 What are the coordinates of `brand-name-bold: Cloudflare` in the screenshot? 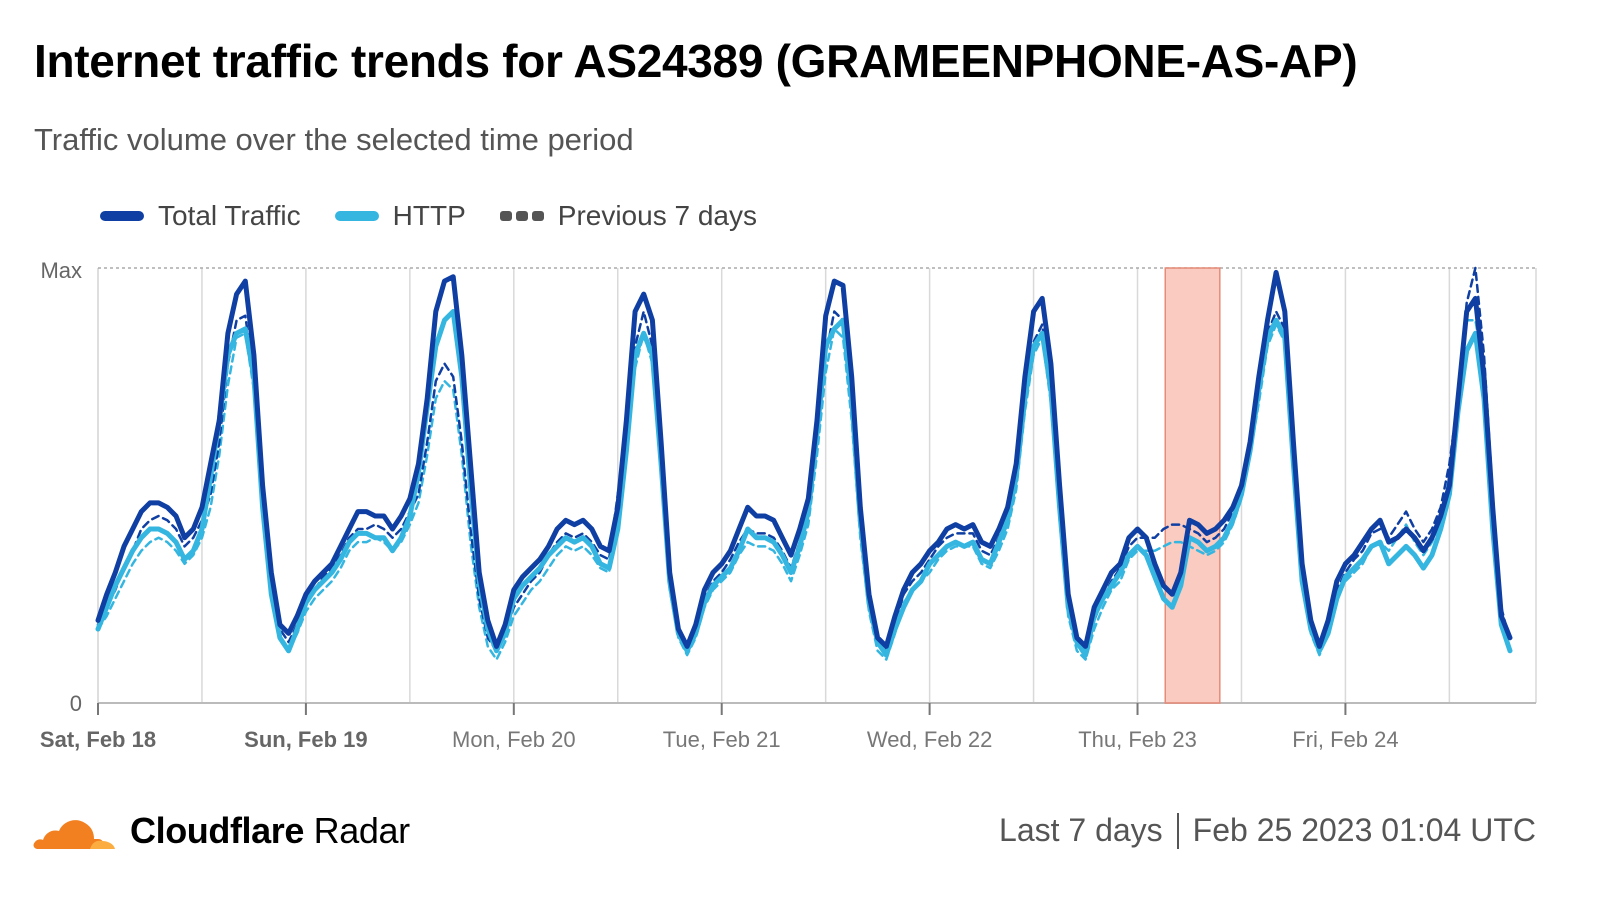 It's located at (217, 830).